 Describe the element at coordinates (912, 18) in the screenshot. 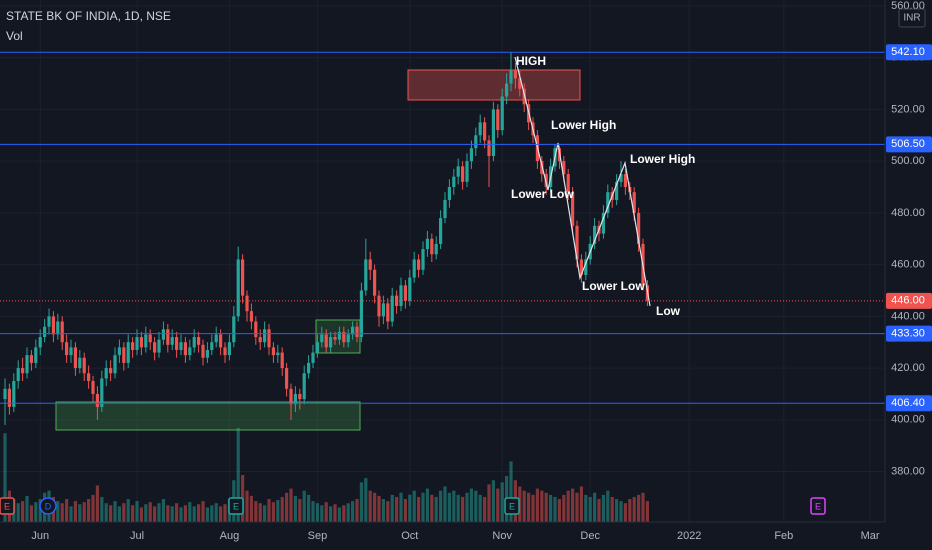

I see `currency-badge` at that location.